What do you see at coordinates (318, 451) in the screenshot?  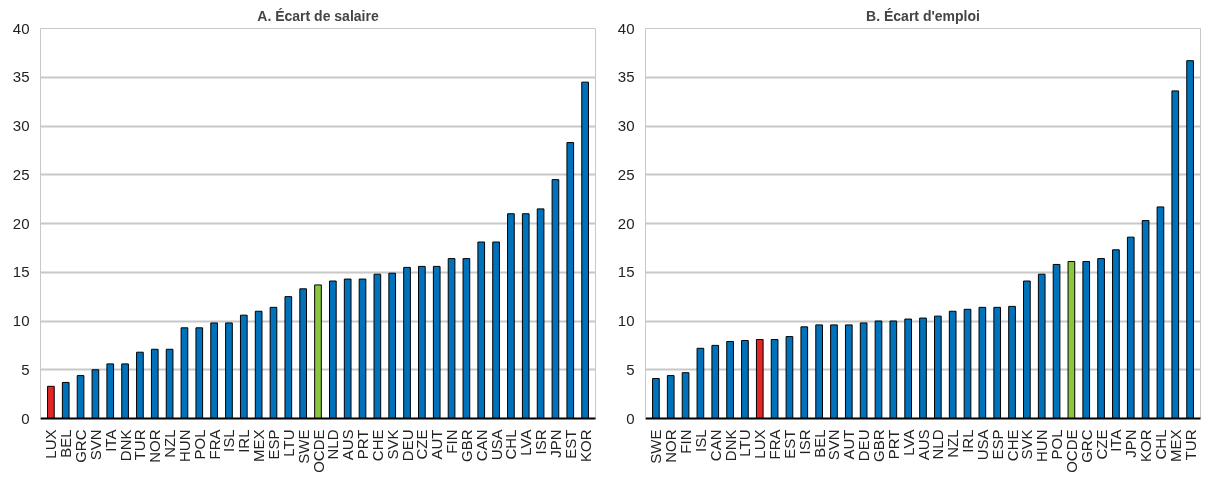 I see `x-tick-label: OCDE` at bounding box center [318, 451].